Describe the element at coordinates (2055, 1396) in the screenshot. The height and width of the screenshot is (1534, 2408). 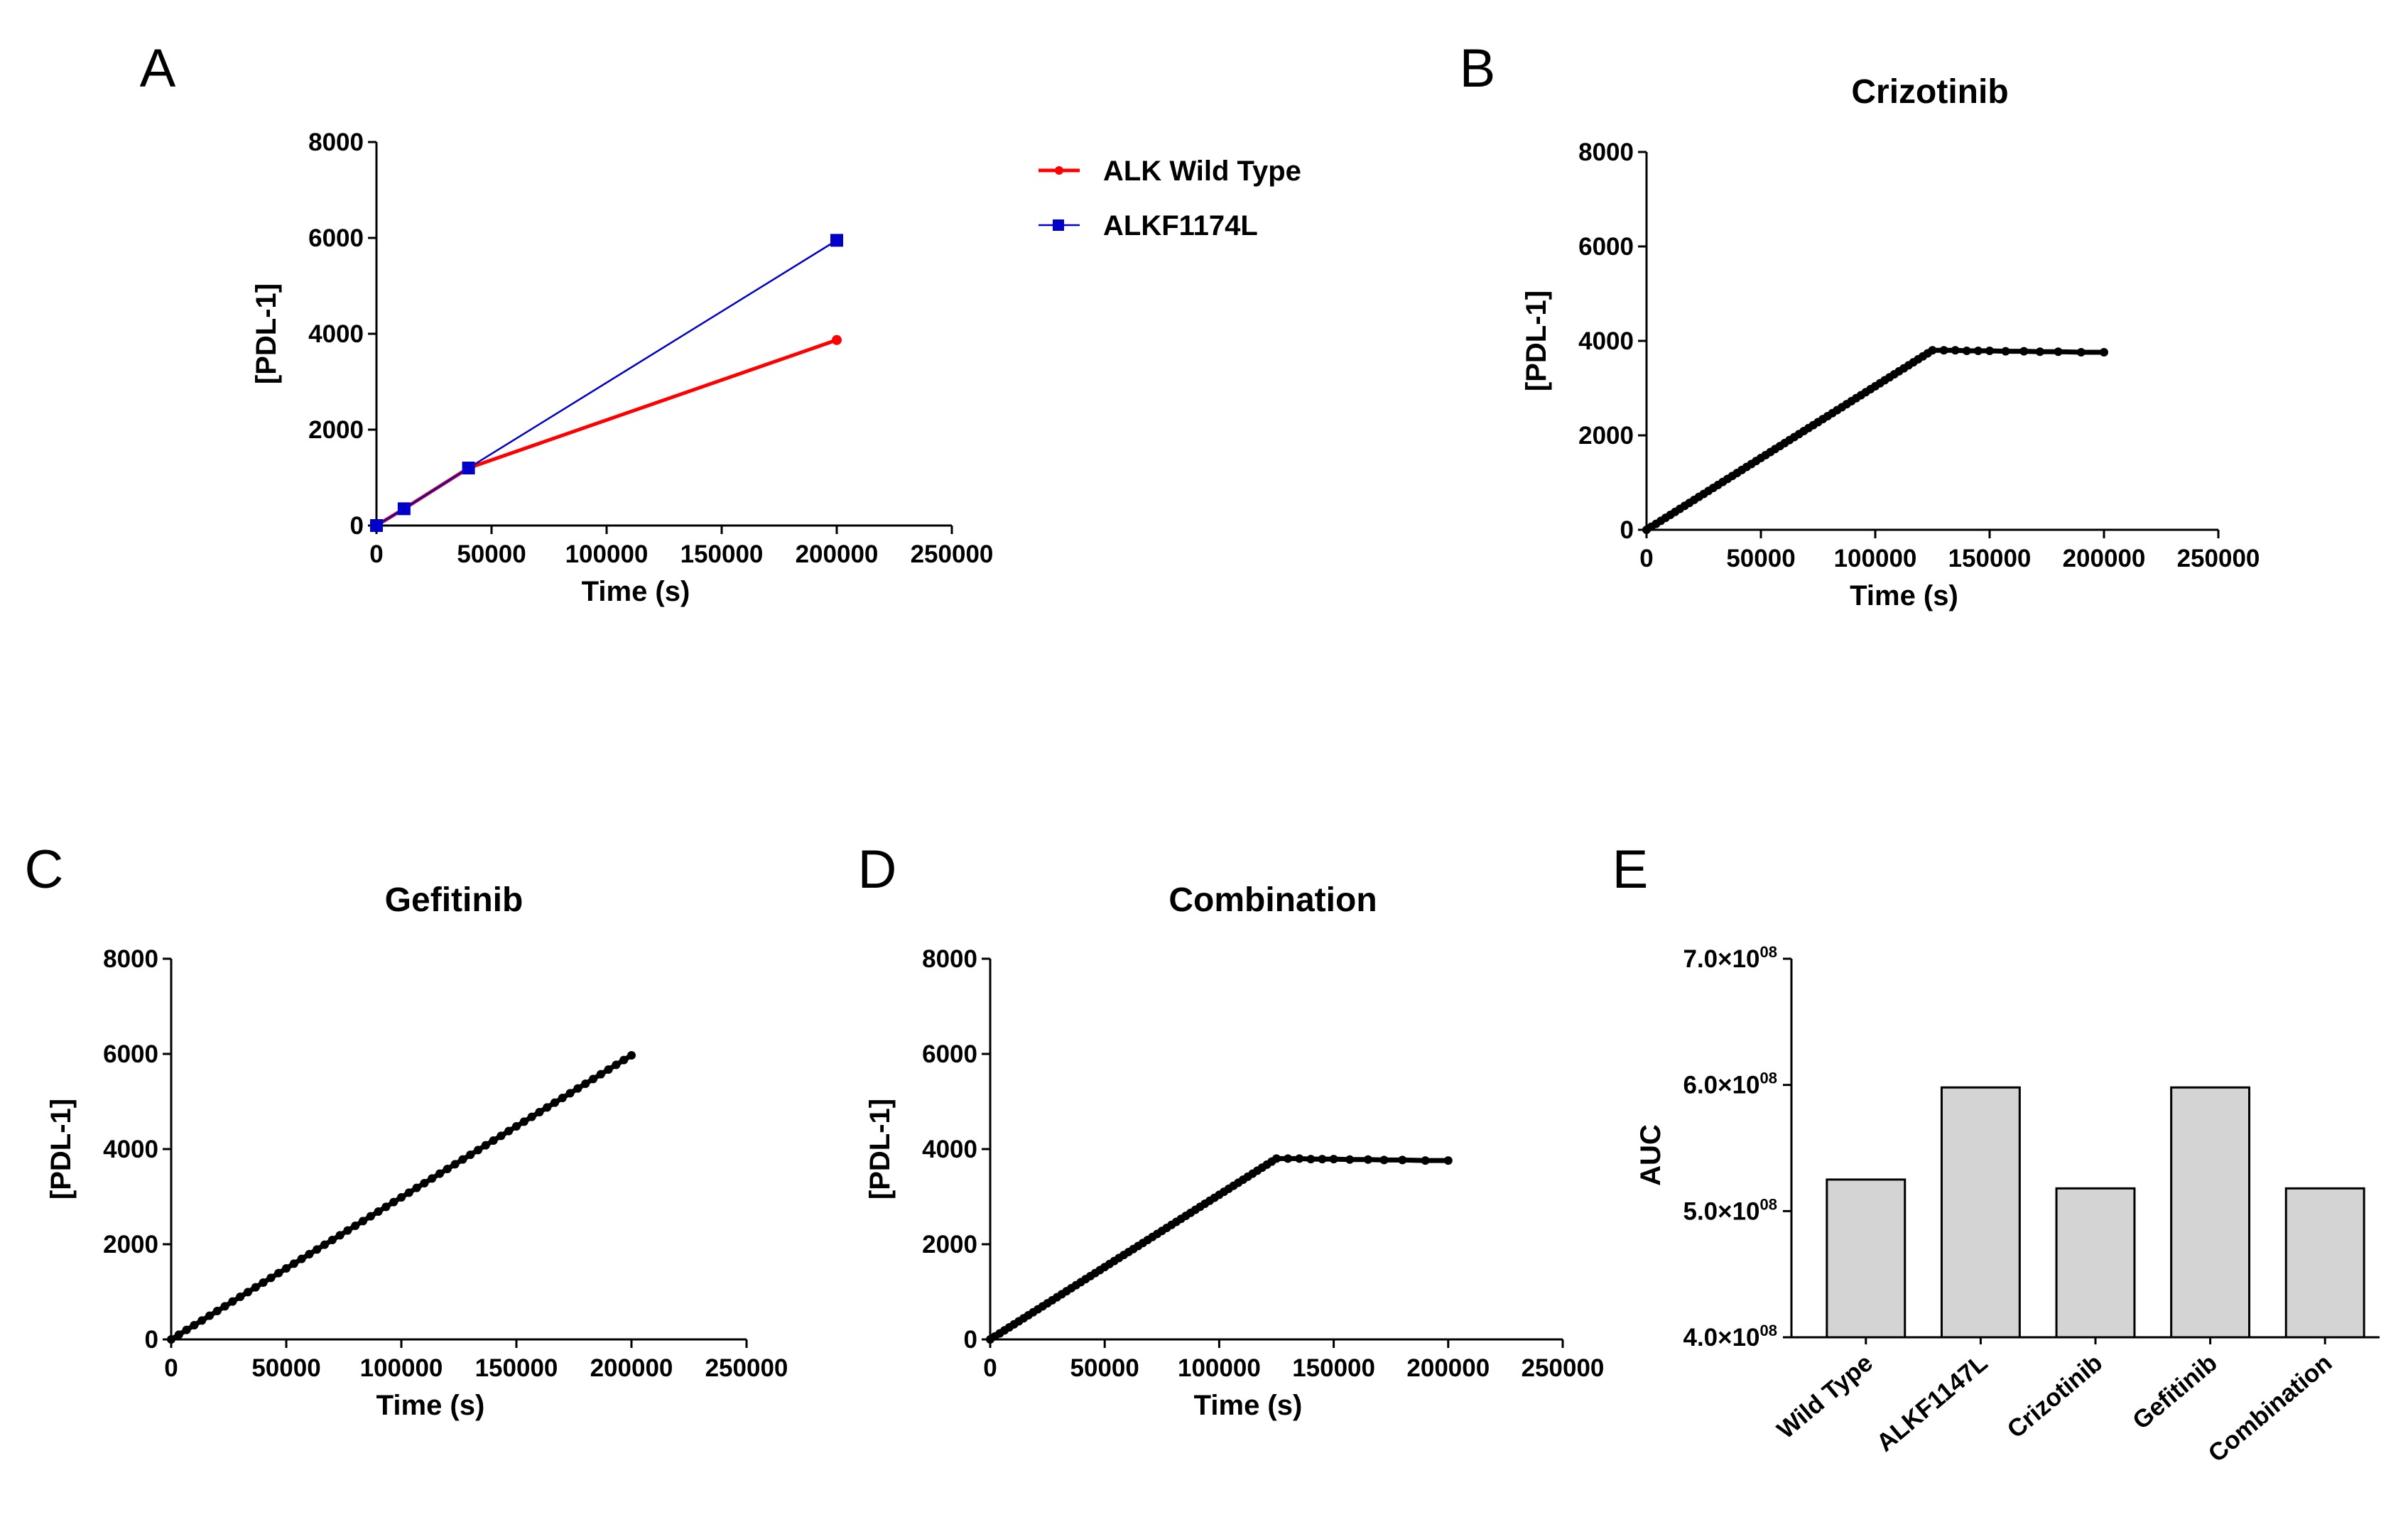
I see `x-tick-label: Crizotinib` at that location.